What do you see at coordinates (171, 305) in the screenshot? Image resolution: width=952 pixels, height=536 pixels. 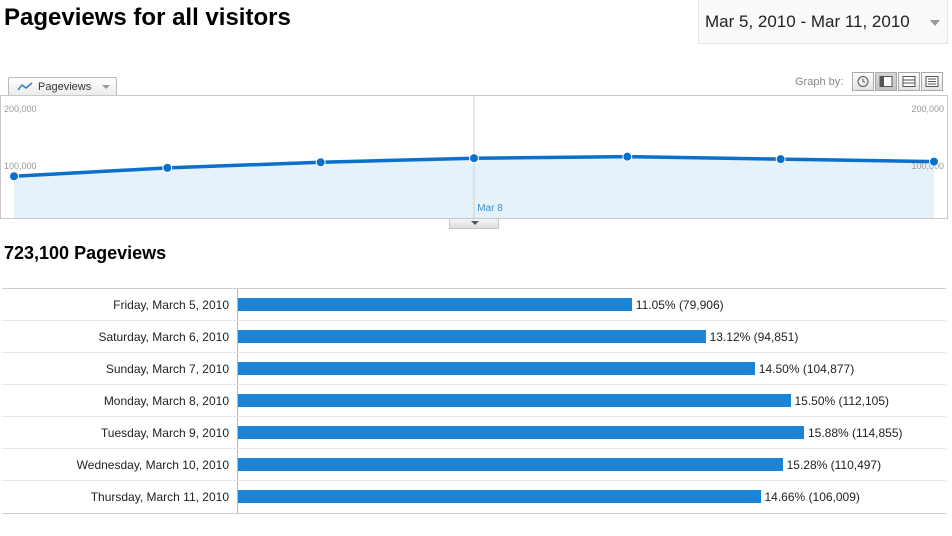 I see `bar-category-label: Friday, March 5, 2010` at bounding box center [171, 305].